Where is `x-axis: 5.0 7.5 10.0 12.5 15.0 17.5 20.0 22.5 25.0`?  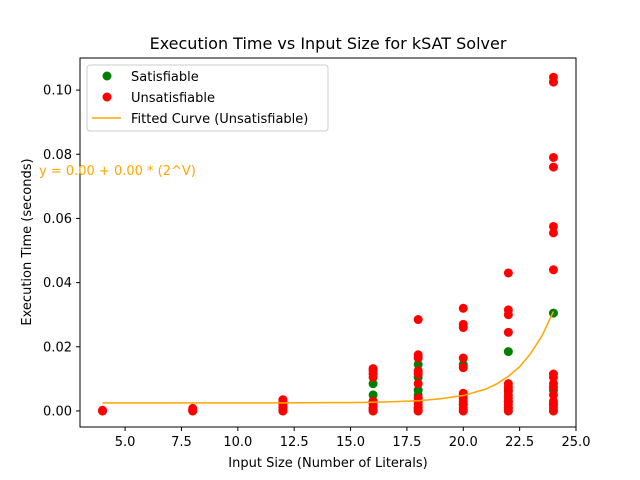 x-axis: 5.0 7.5 10.0 12.5 15.0 17.5 20.0 22.5 25.0 is located at coordinates (353, 438).